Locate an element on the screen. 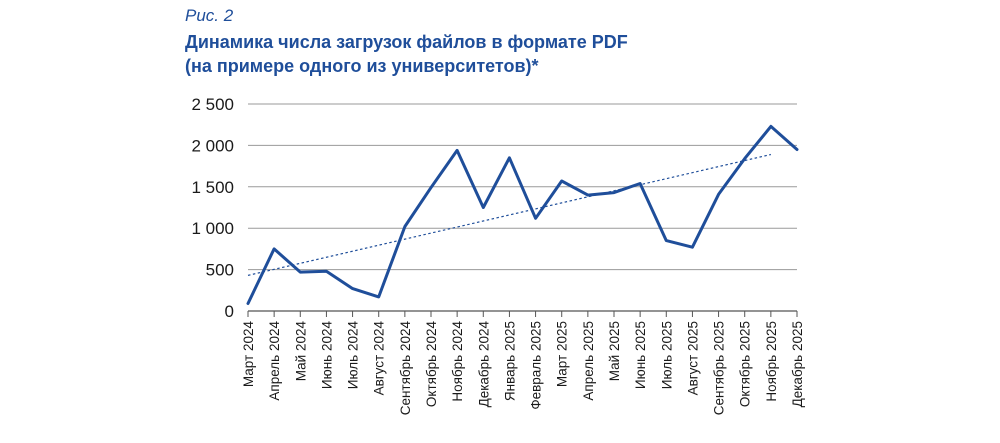 This screenshot has height=443, width=1000. x-tick-label: Апрель 2024 is located at coordinates (274, 361).